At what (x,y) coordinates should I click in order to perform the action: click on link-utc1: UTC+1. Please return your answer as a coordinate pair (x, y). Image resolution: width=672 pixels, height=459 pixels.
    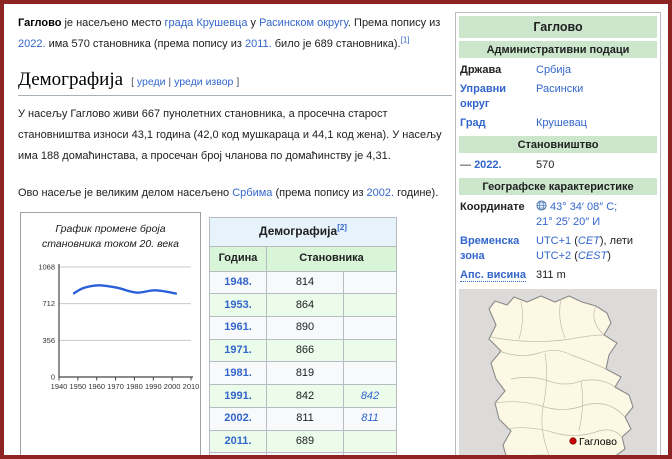
    Looking at the image, I should click on (554, 241).